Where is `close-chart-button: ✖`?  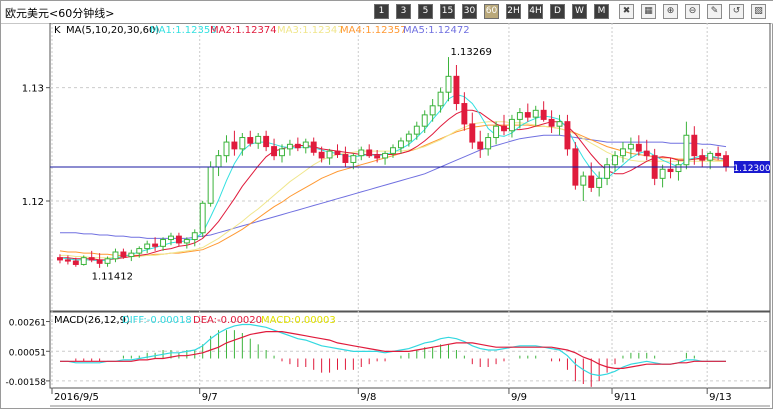 close-chart-button: ✖ is located at coordinates (626, 11).